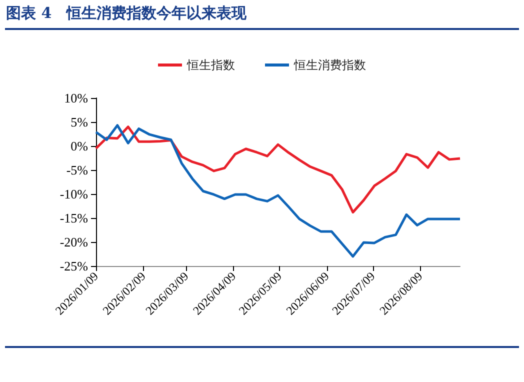 The height and width of the screenshot is (382, 524). What do you see at coordinates (74, 194) in the screenshot?
I see `y-tick-label: -10%` at bounding box center [74, 194].